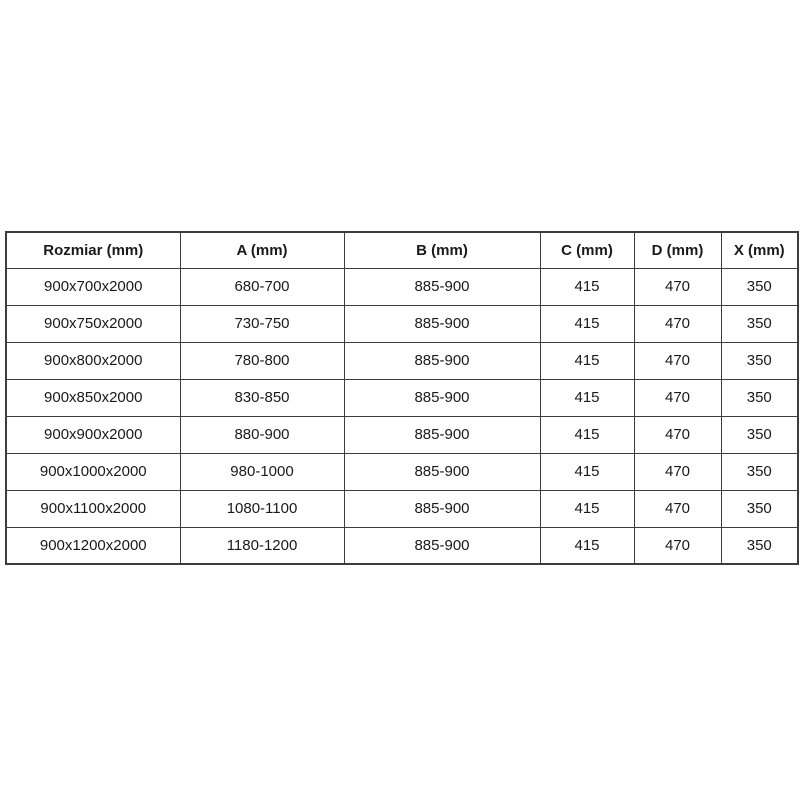 The height and width of the screenshot is (800, 800). I want to click on cell-rozmiar: 900x800x2000, so click(93, 360).